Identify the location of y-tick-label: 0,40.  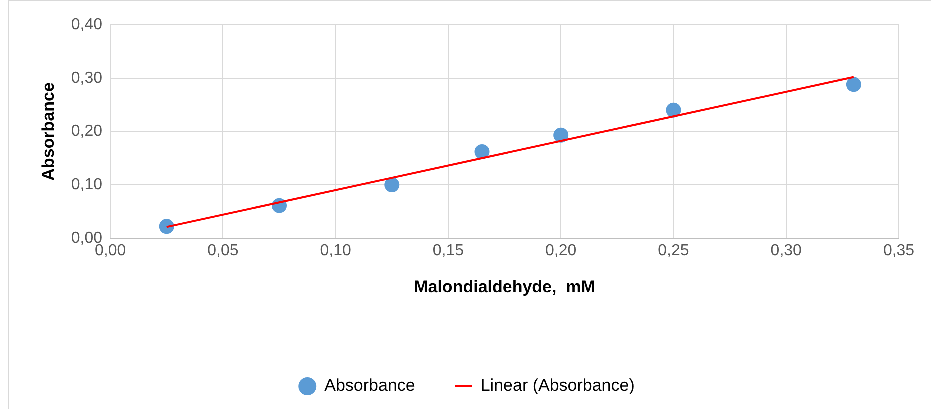
(87, 25).